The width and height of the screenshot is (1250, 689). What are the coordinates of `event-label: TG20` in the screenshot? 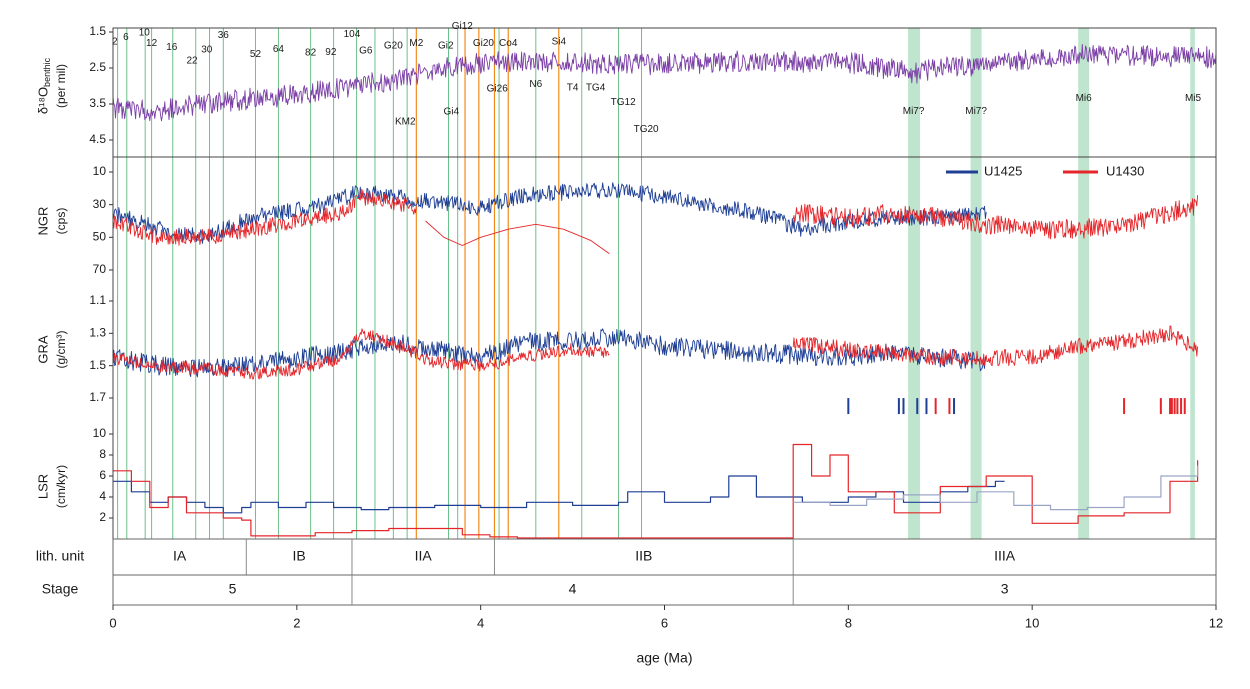 It's located at (646, 129).